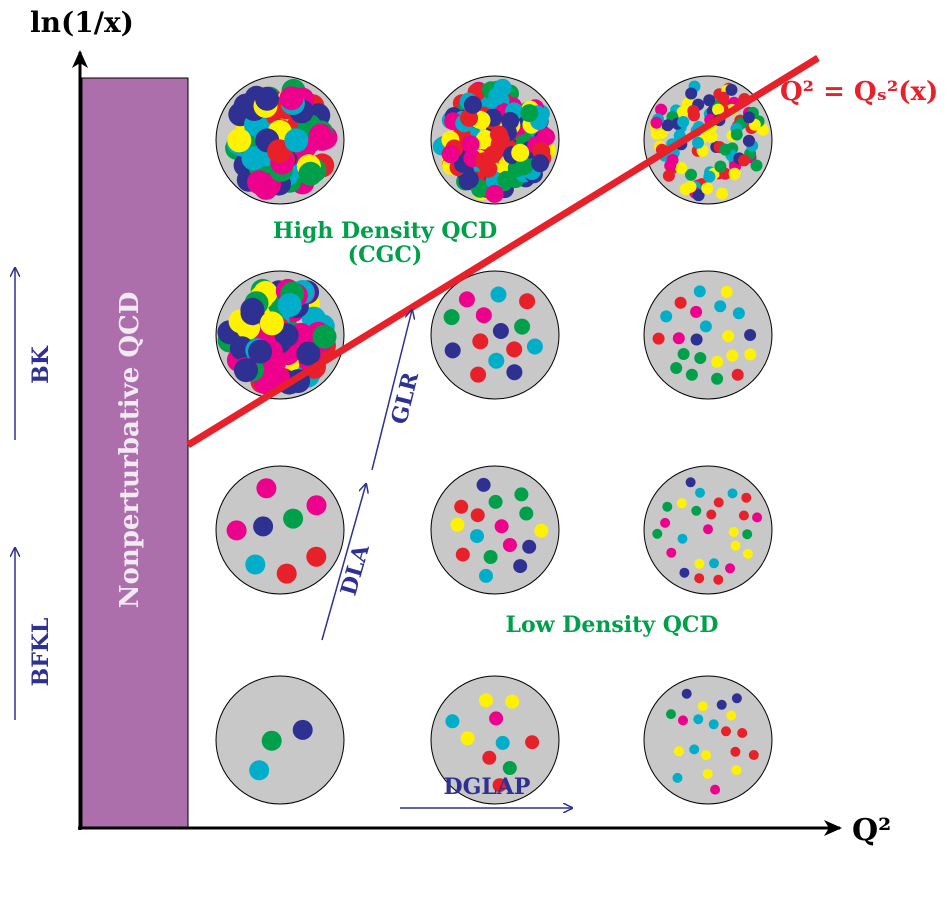 The height and width of the screenshot is (904, 950). What do you see at coordinates (871, 830) in the screenshot?
I see `x-axis-label: Q²` at bounding box center [871, 830].